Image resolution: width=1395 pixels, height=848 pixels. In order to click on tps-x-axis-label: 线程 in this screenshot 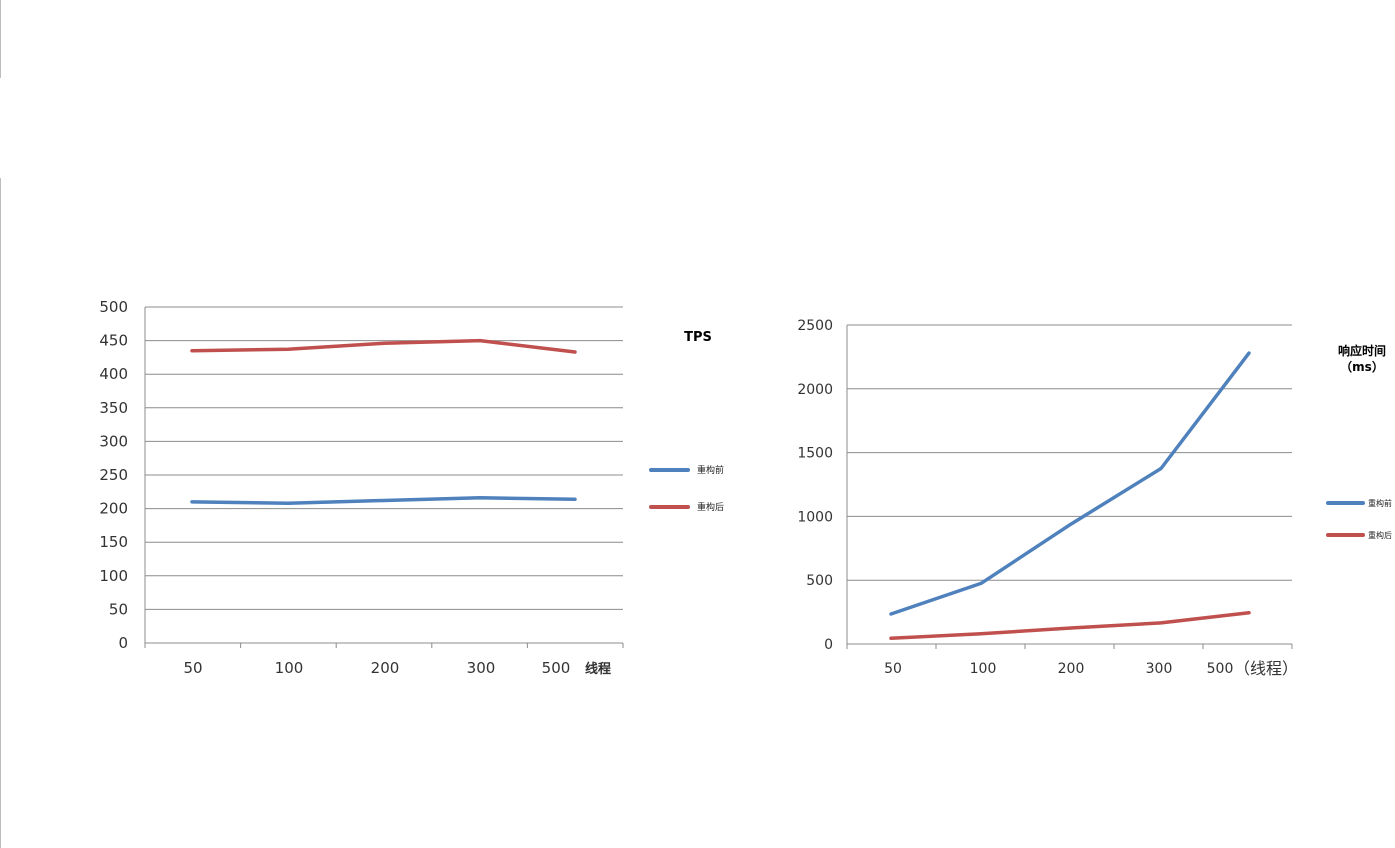, I will do `click(598, 669)`.